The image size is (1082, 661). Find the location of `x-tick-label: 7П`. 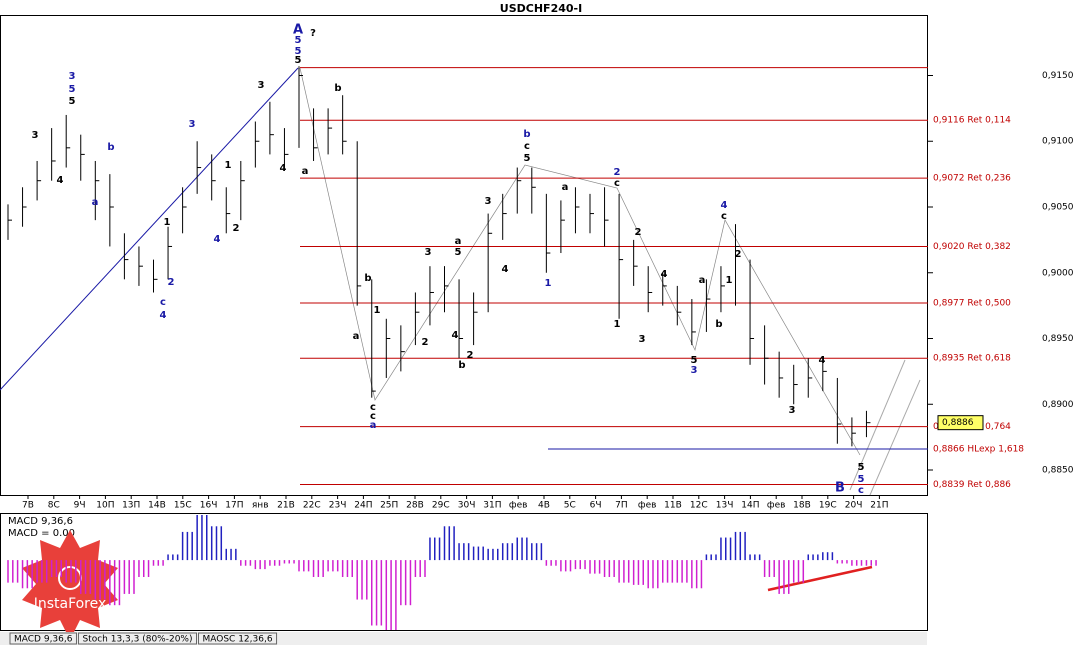

x-tick-label: 7П is located at coordinates (621, 506).